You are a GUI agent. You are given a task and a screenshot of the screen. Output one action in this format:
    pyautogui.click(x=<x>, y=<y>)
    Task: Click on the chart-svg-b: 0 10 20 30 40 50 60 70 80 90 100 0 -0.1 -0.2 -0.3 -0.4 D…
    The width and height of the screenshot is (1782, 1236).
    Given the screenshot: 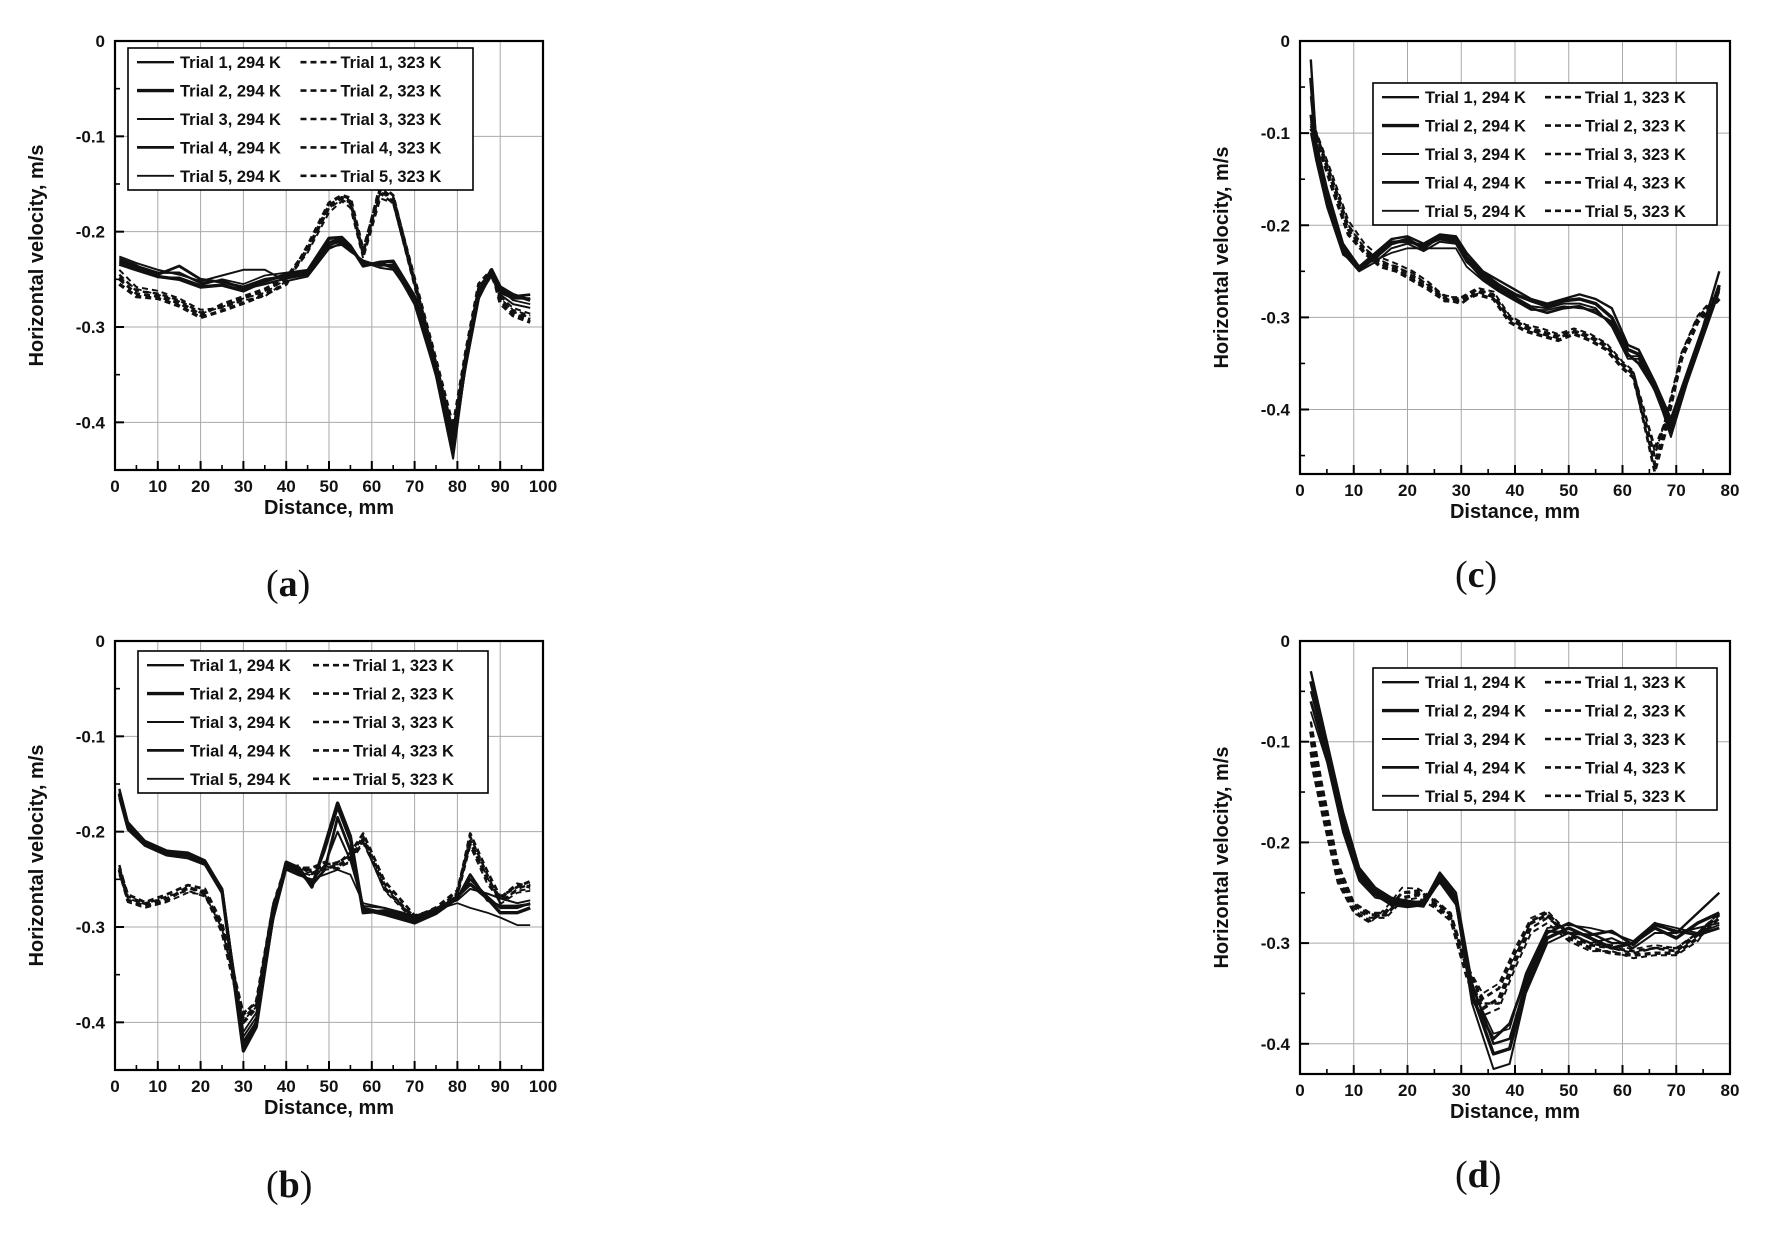 What is the action you would take?
    pyautogui.click(x=291, y=875)
    